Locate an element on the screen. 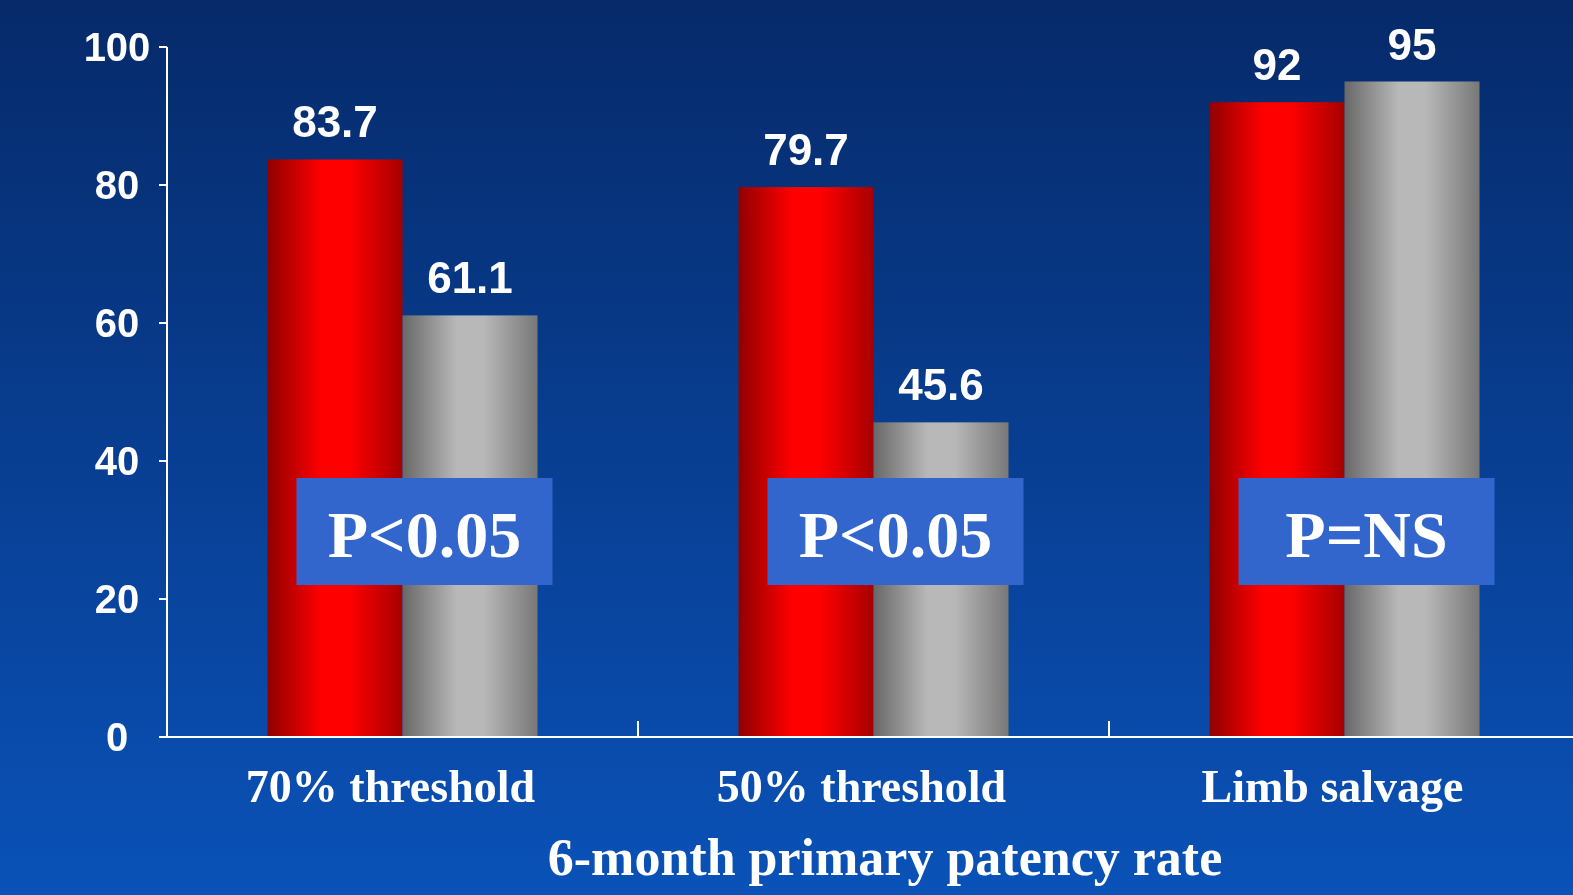 The width and height of the screenshot is (1573, 895). x-tick-label: 70% threshold is located at coordinates (390, 786).